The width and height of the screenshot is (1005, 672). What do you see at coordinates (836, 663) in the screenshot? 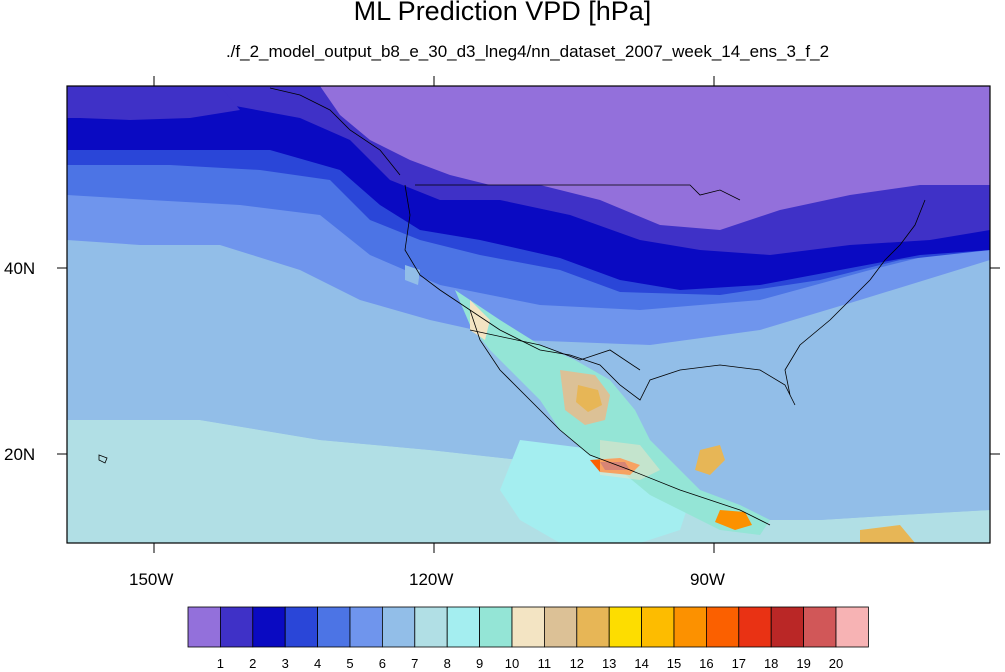
I see `colorbar-label: 20` at bounding box center [836, 663].